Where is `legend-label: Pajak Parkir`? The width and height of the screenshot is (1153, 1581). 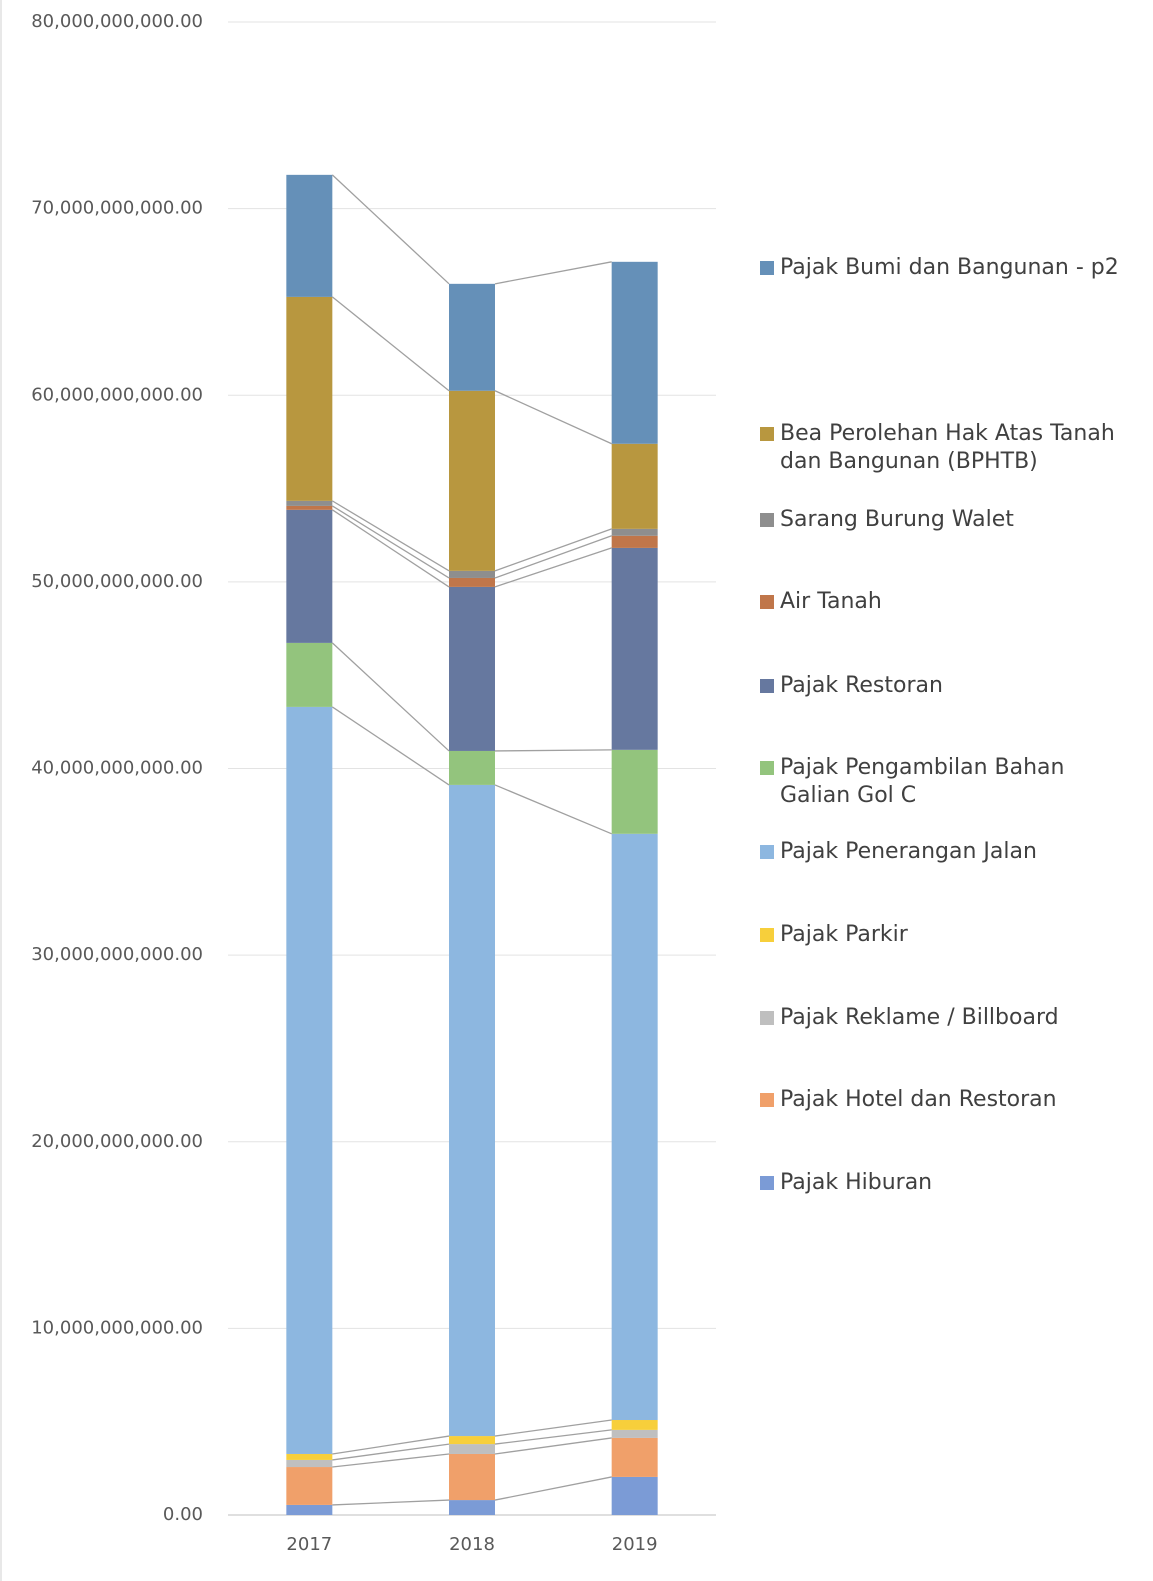
legend-label: Pajak Parkir is located at coordinates (844, 934).